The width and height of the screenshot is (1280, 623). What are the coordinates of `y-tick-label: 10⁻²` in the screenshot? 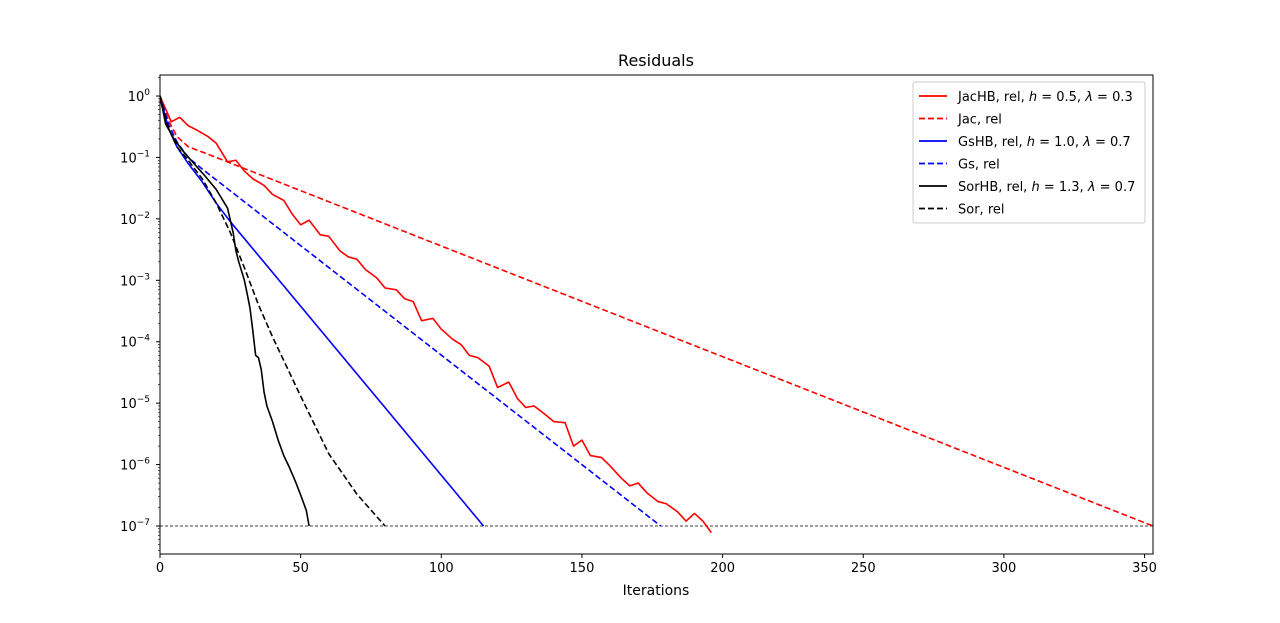 It's located at (135, 219).